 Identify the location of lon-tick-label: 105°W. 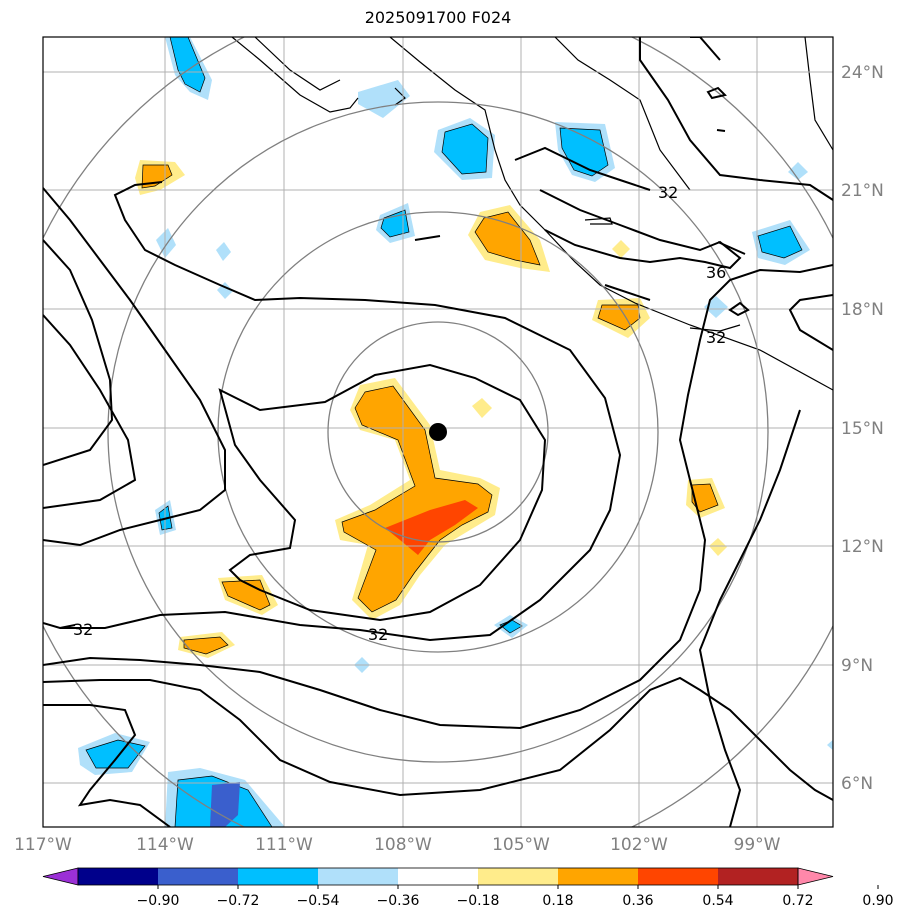
(521, 845).